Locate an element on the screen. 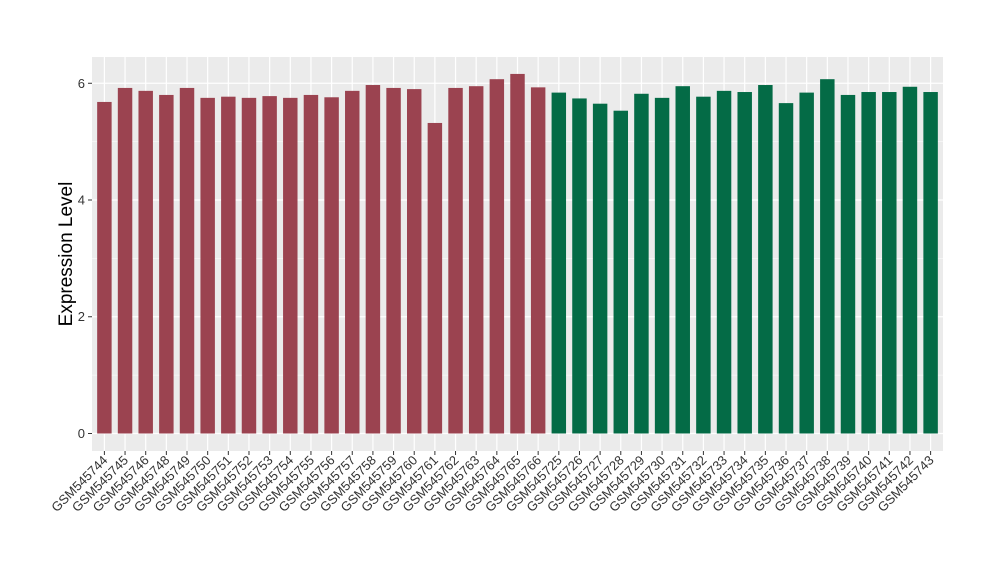  bar-GSM545740 is located at coordinates (868, 263).